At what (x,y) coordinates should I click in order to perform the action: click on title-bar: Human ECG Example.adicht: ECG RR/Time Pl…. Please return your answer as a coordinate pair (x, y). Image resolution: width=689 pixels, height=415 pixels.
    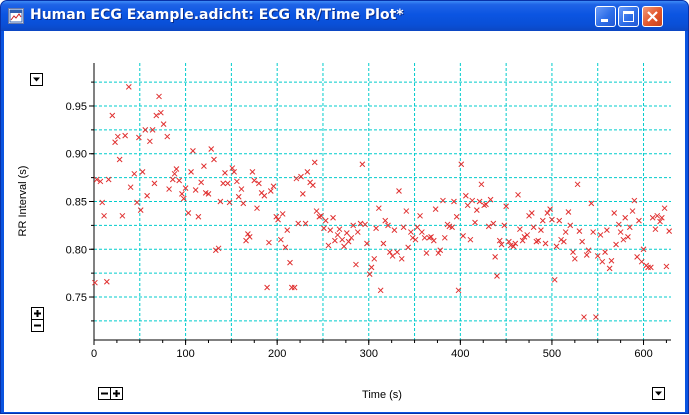
    Looking at the image, I should click on (344, 16).